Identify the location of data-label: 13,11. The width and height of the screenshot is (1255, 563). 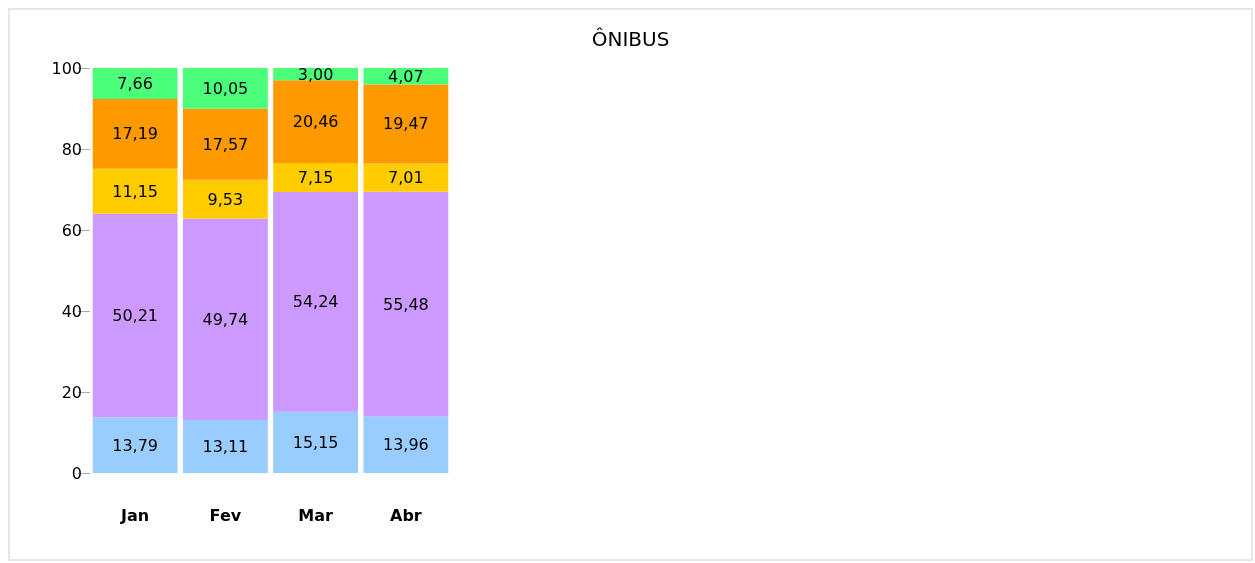
(225, 446).